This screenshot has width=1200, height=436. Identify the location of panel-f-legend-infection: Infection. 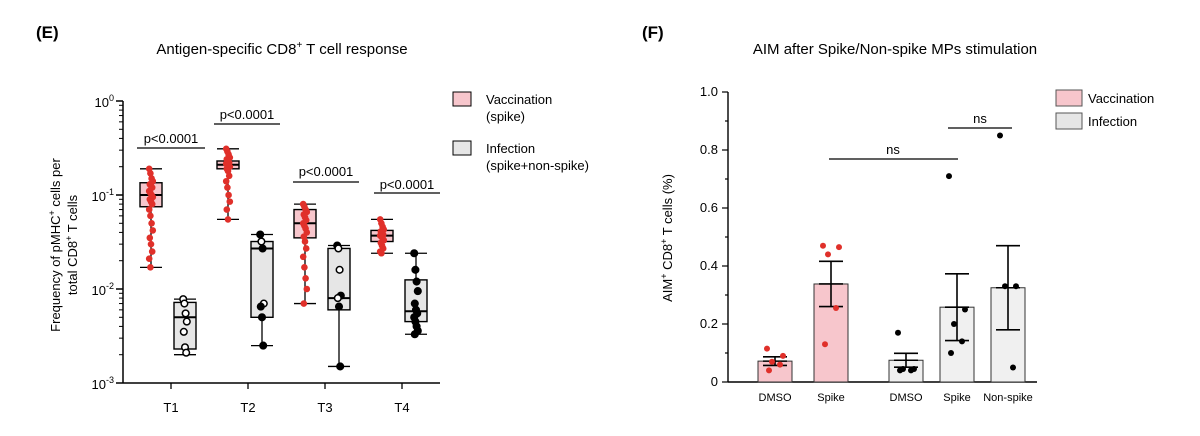
(1112, 121).